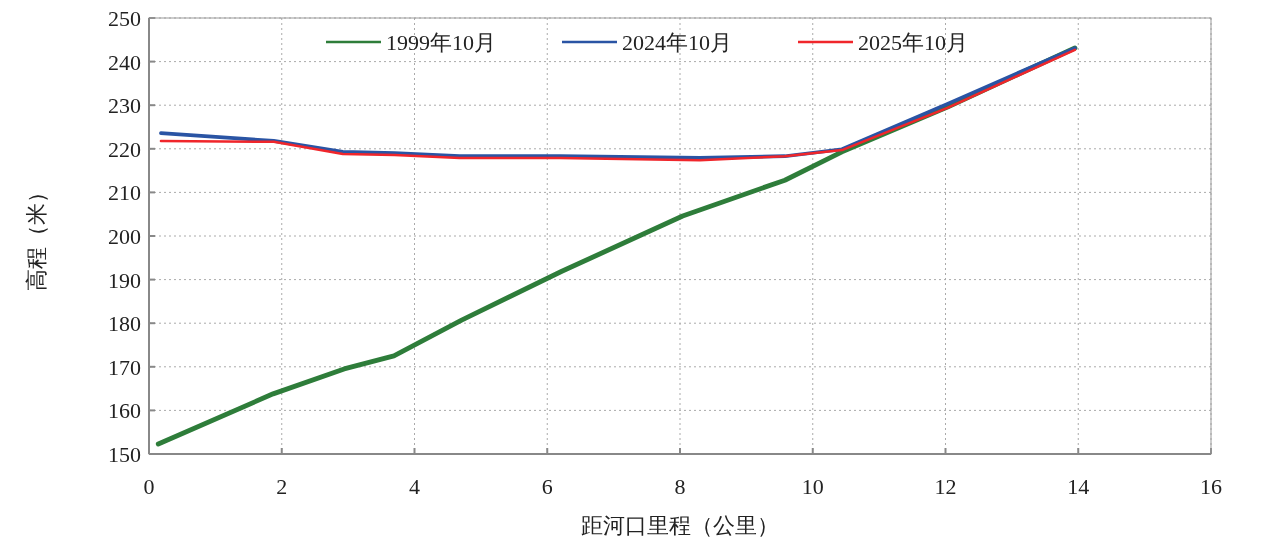 This screenshot has width=1264, height=542. I want to click on y-tick-label: 190, so click(124, 280).